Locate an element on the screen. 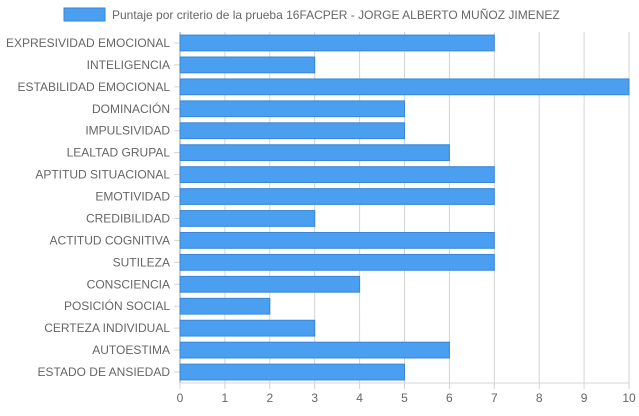 This screenshot has height=416, width=639. category-label: DOMINACIÓN is located at coordinates (131, 108).